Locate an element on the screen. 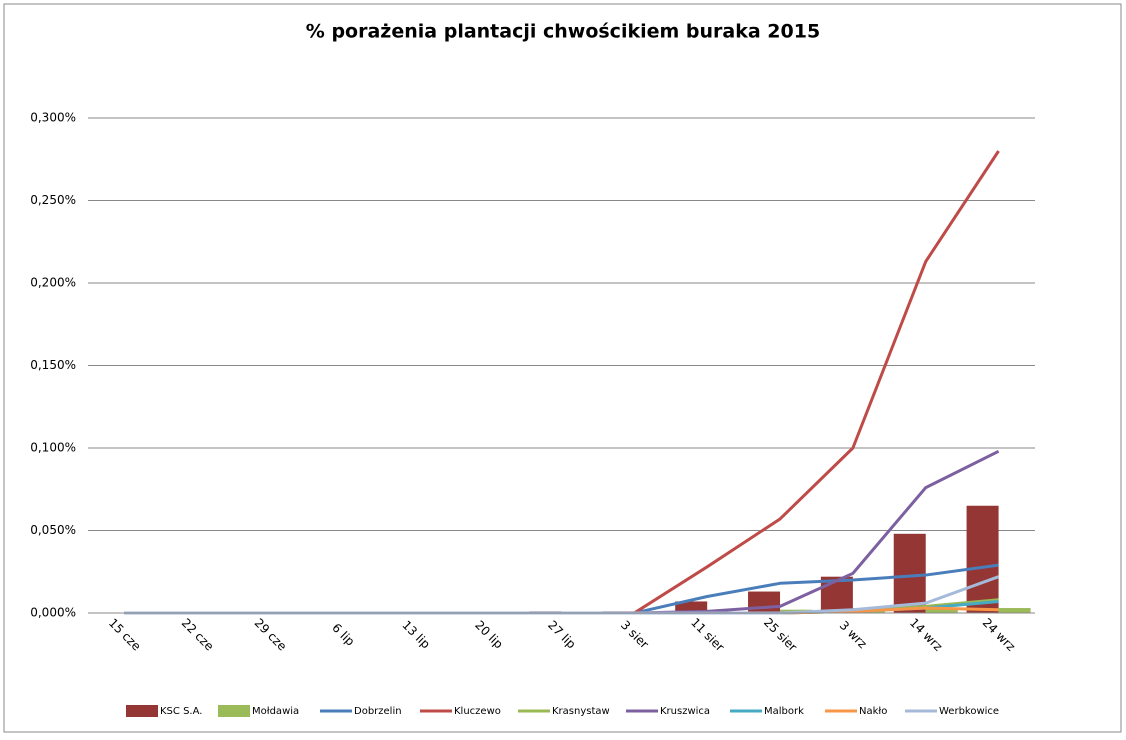  legend-label: KSC S.A. is located at coordinates (181, 711).